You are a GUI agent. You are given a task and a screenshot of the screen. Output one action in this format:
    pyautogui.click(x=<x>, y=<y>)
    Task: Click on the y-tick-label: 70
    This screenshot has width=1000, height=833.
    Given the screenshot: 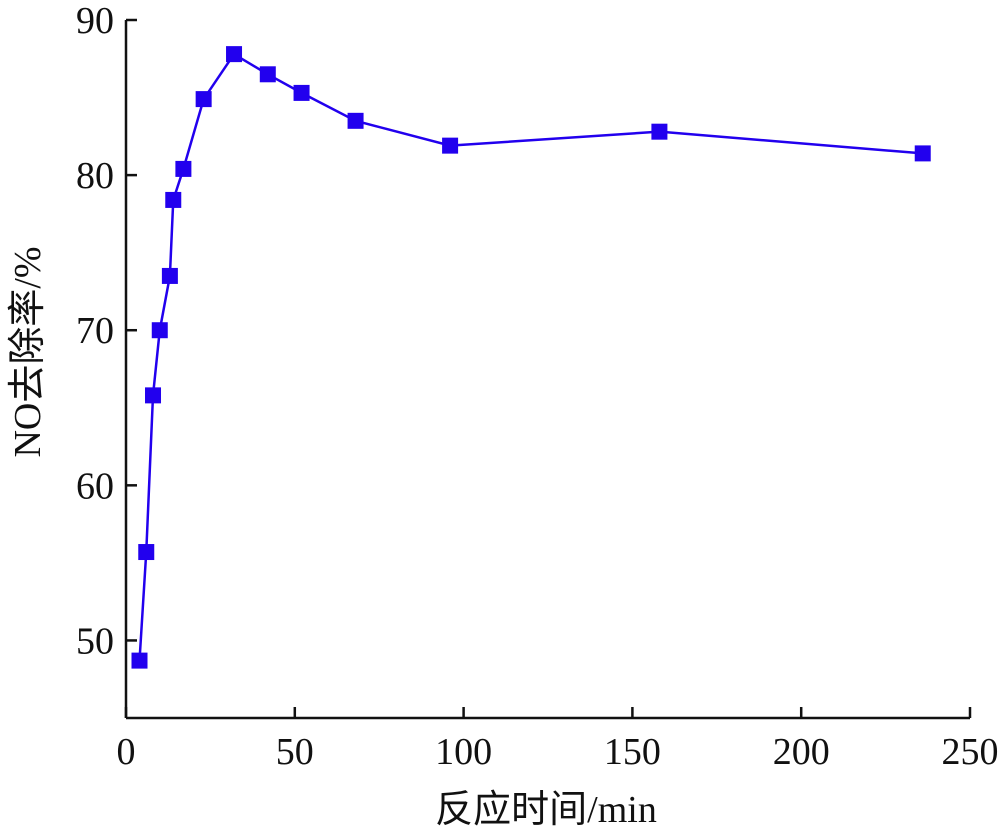 What is the action you would take?
    pyautogui.click(x=95, y=331)
    